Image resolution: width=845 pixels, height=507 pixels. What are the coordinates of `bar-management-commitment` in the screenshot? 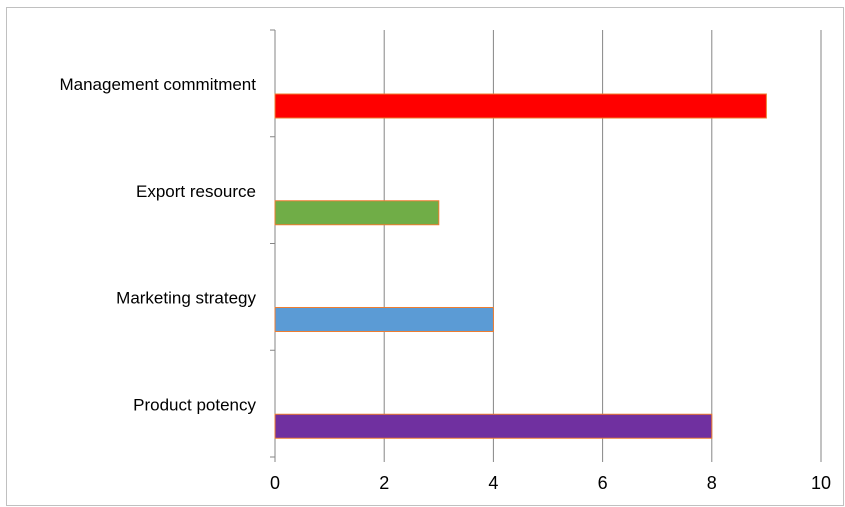 It's located at (520, 106).